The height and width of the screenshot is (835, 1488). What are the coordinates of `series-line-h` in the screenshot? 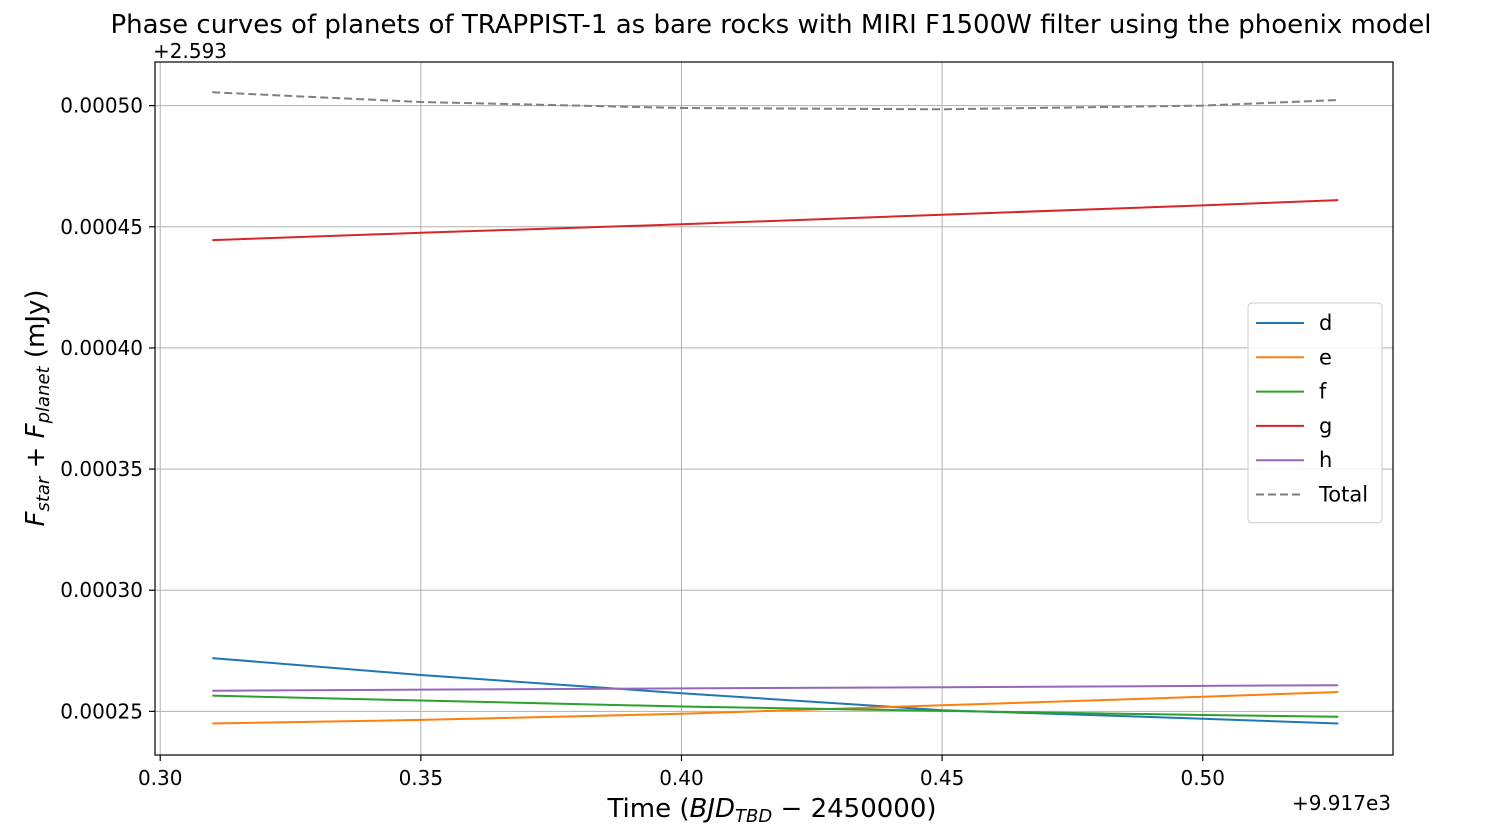 It's located at (775, 688).